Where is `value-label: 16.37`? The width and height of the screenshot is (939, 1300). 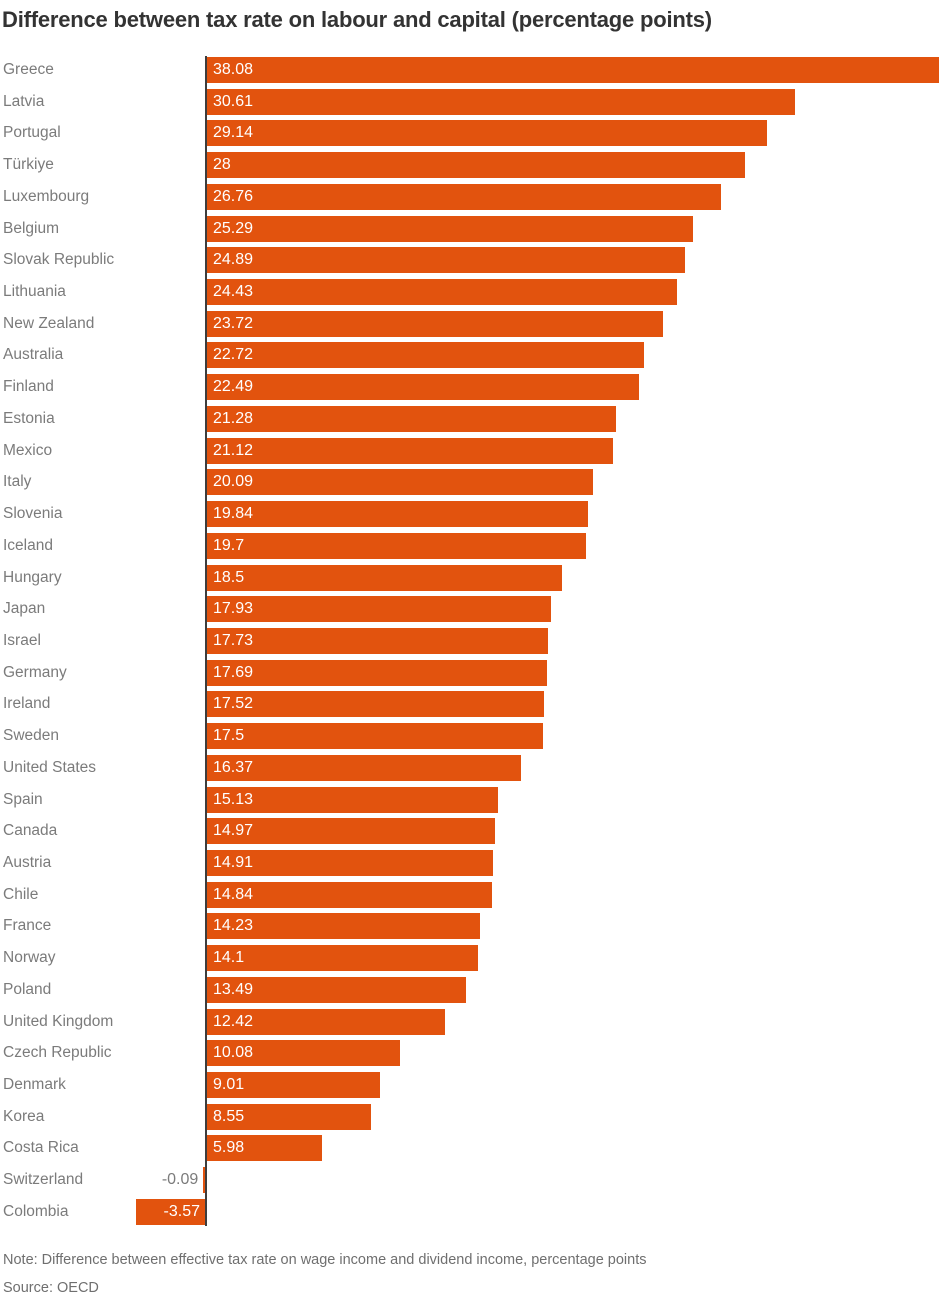 value-label: 16.37 is located at coordinates (233, 767).